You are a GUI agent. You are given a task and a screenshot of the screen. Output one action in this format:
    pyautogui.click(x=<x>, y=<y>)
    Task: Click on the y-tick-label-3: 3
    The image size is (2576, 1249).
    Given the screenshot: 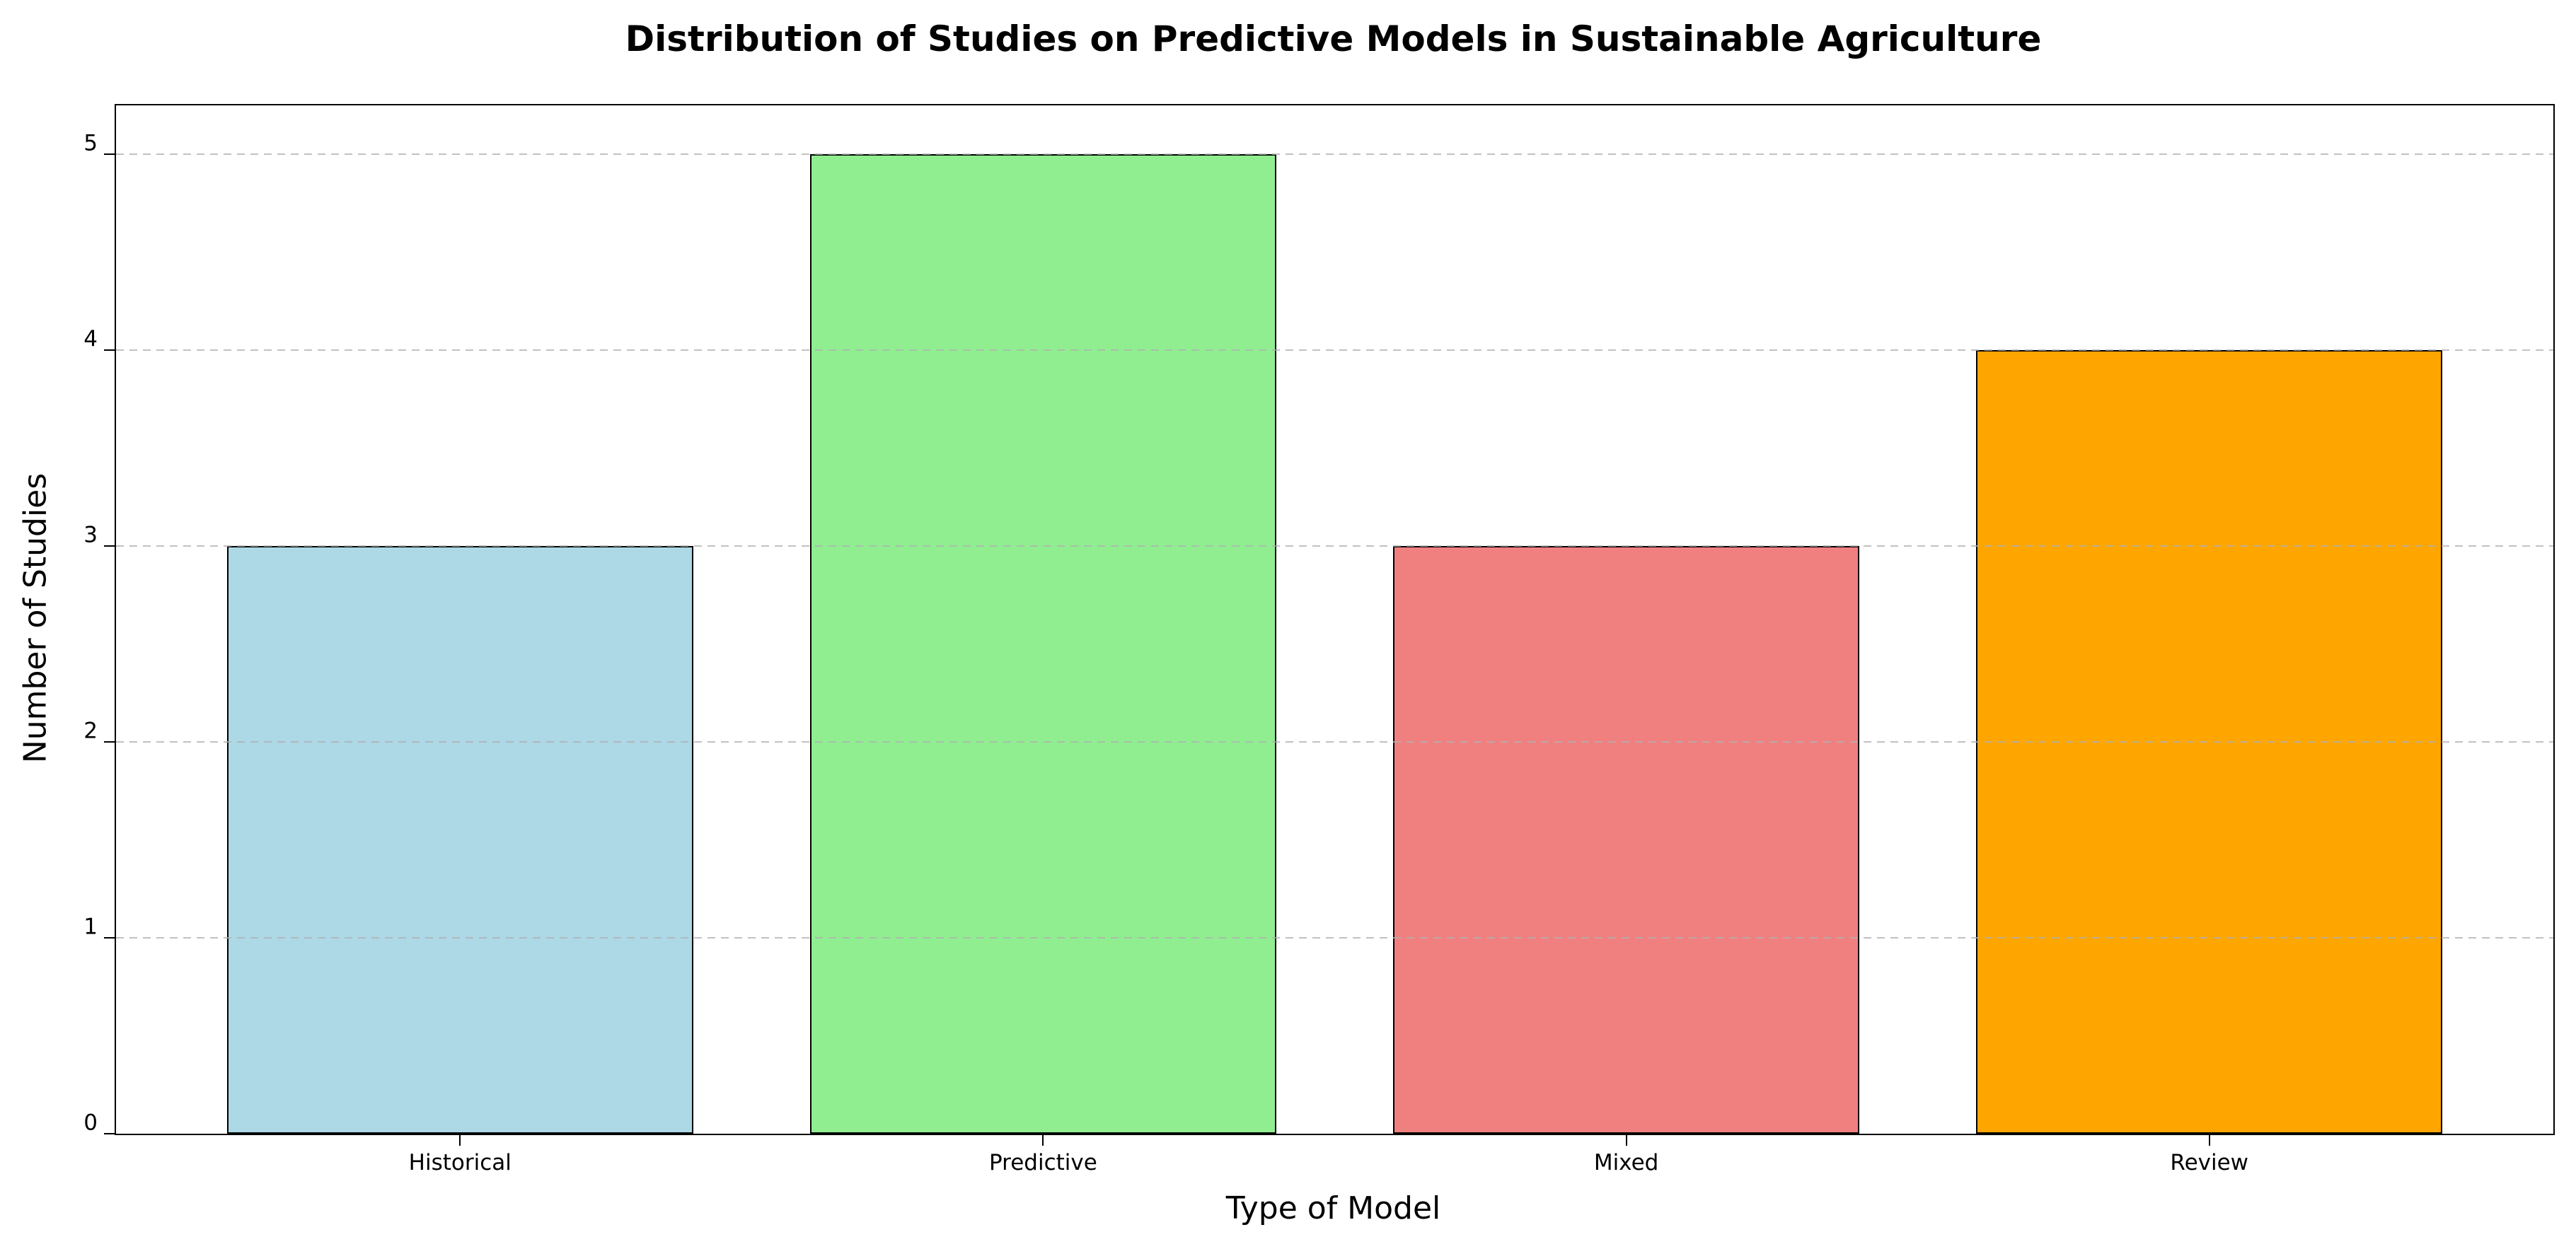 What is the action you would take?
    pyautogui.click(x=90, y=535)
    